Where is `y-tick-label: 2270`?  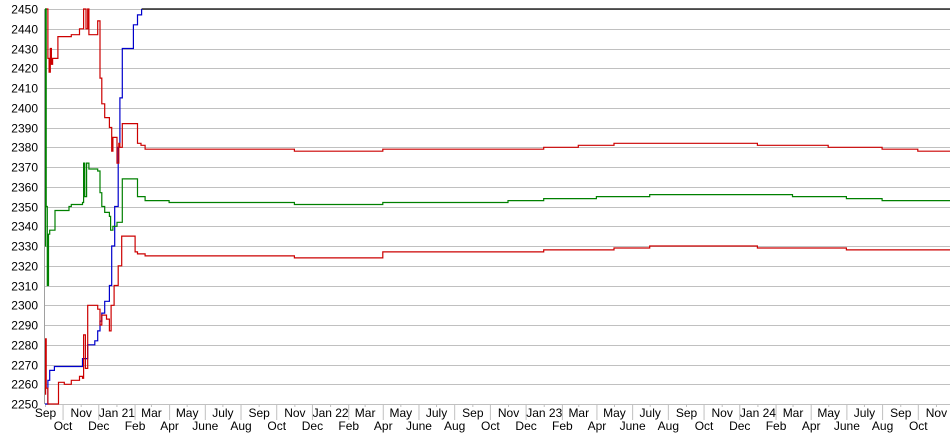 y-tick-label: 2270 is located at coordinates (24, 366).